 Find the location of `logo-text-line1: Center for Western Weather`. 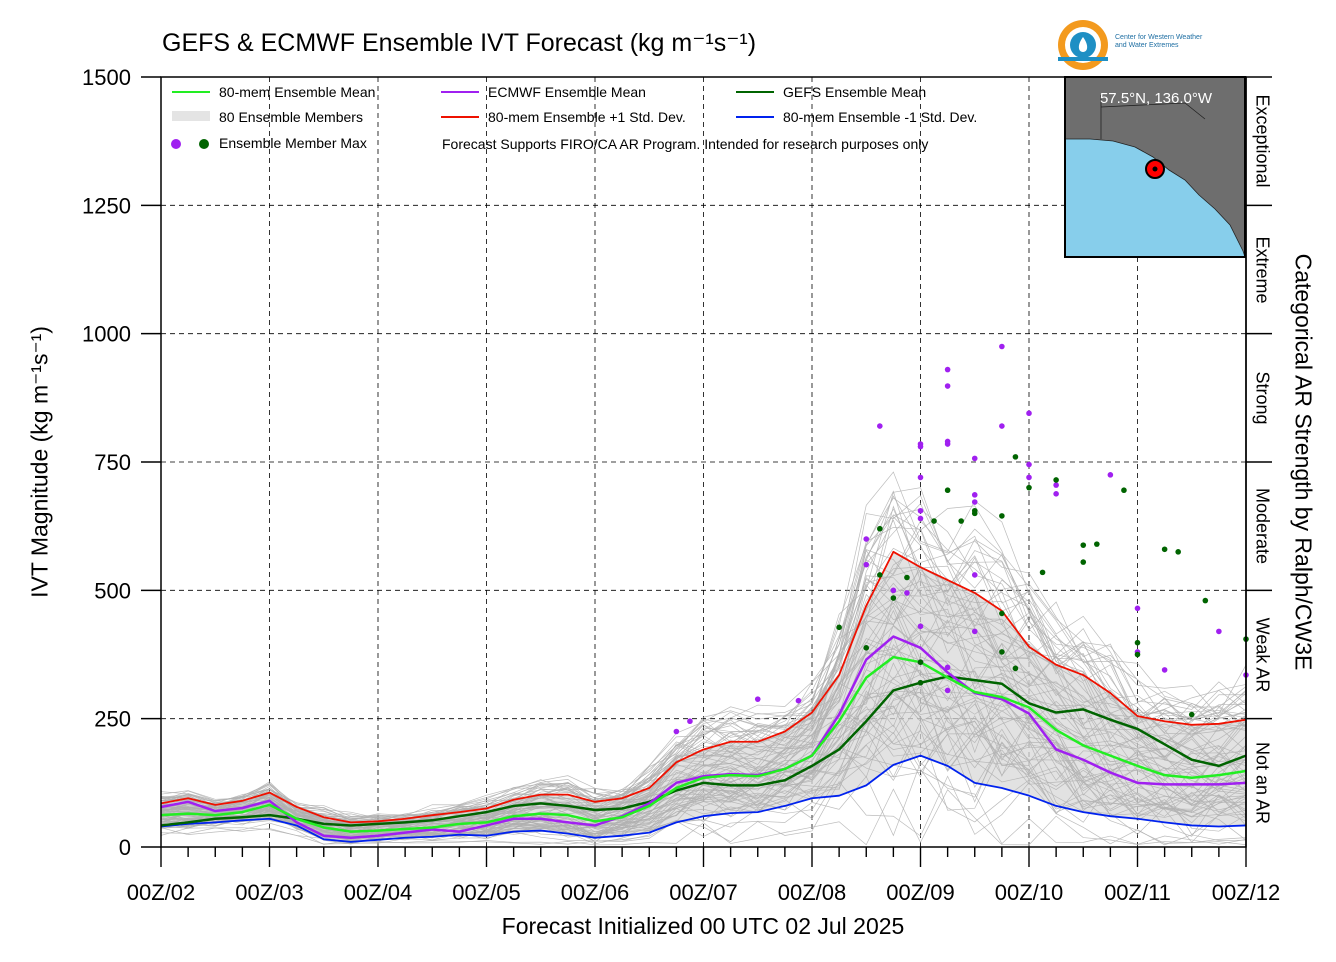

logo-text-line1: Center for Western Weather is located at coordinates (1159, 37).